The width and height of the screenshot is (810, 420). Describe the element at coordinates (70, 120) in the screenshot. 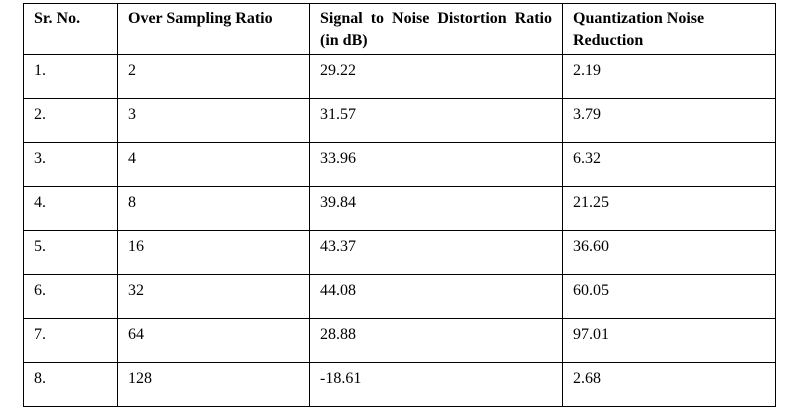

I see `cell-sr-no: 2.` at that location.